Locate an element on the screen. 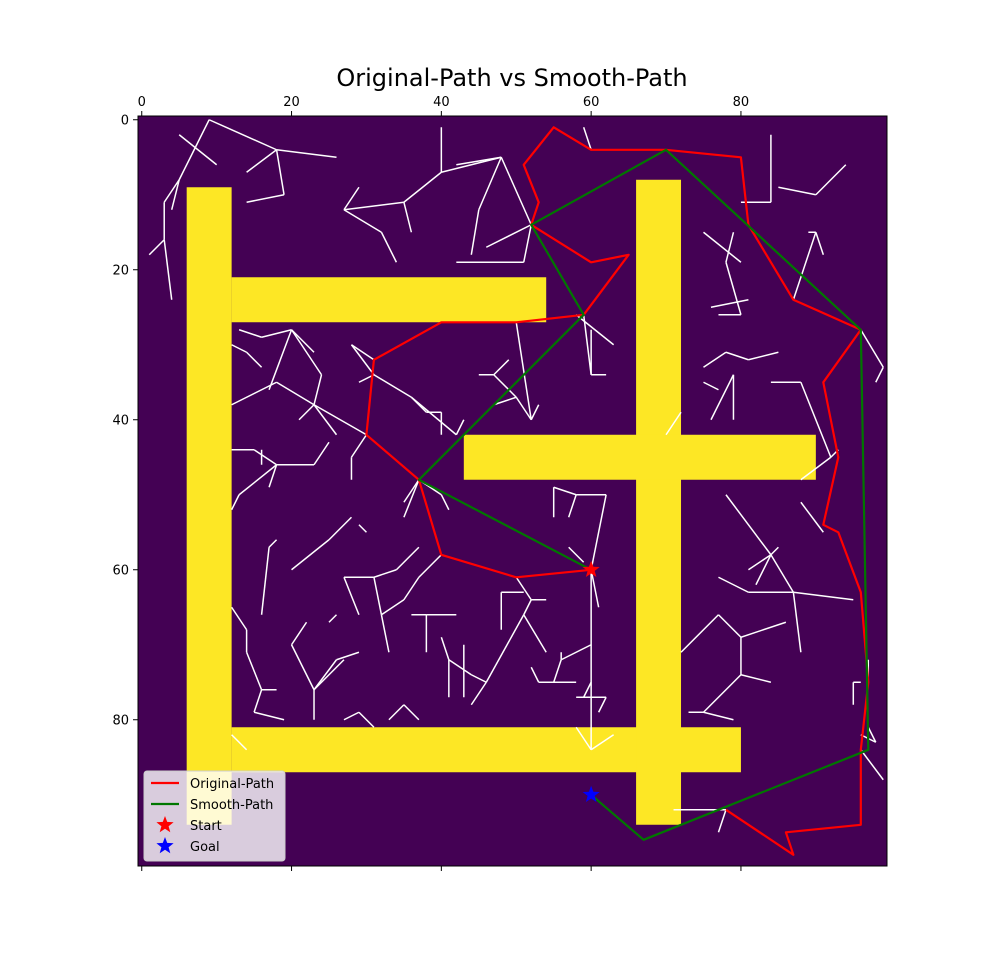  y-axis: 0 20 40 60 80 is located at coordinates (125, 420).